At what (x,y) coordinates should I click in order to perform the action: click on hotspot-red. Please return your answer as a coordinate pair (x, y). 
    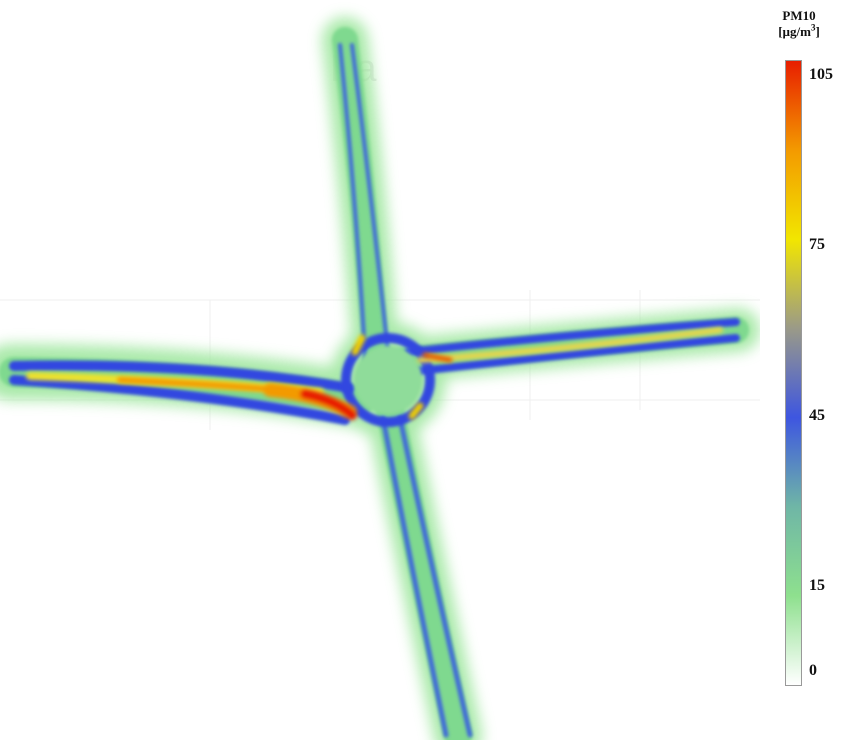
    Looking at the image, I should click on (285, 386).